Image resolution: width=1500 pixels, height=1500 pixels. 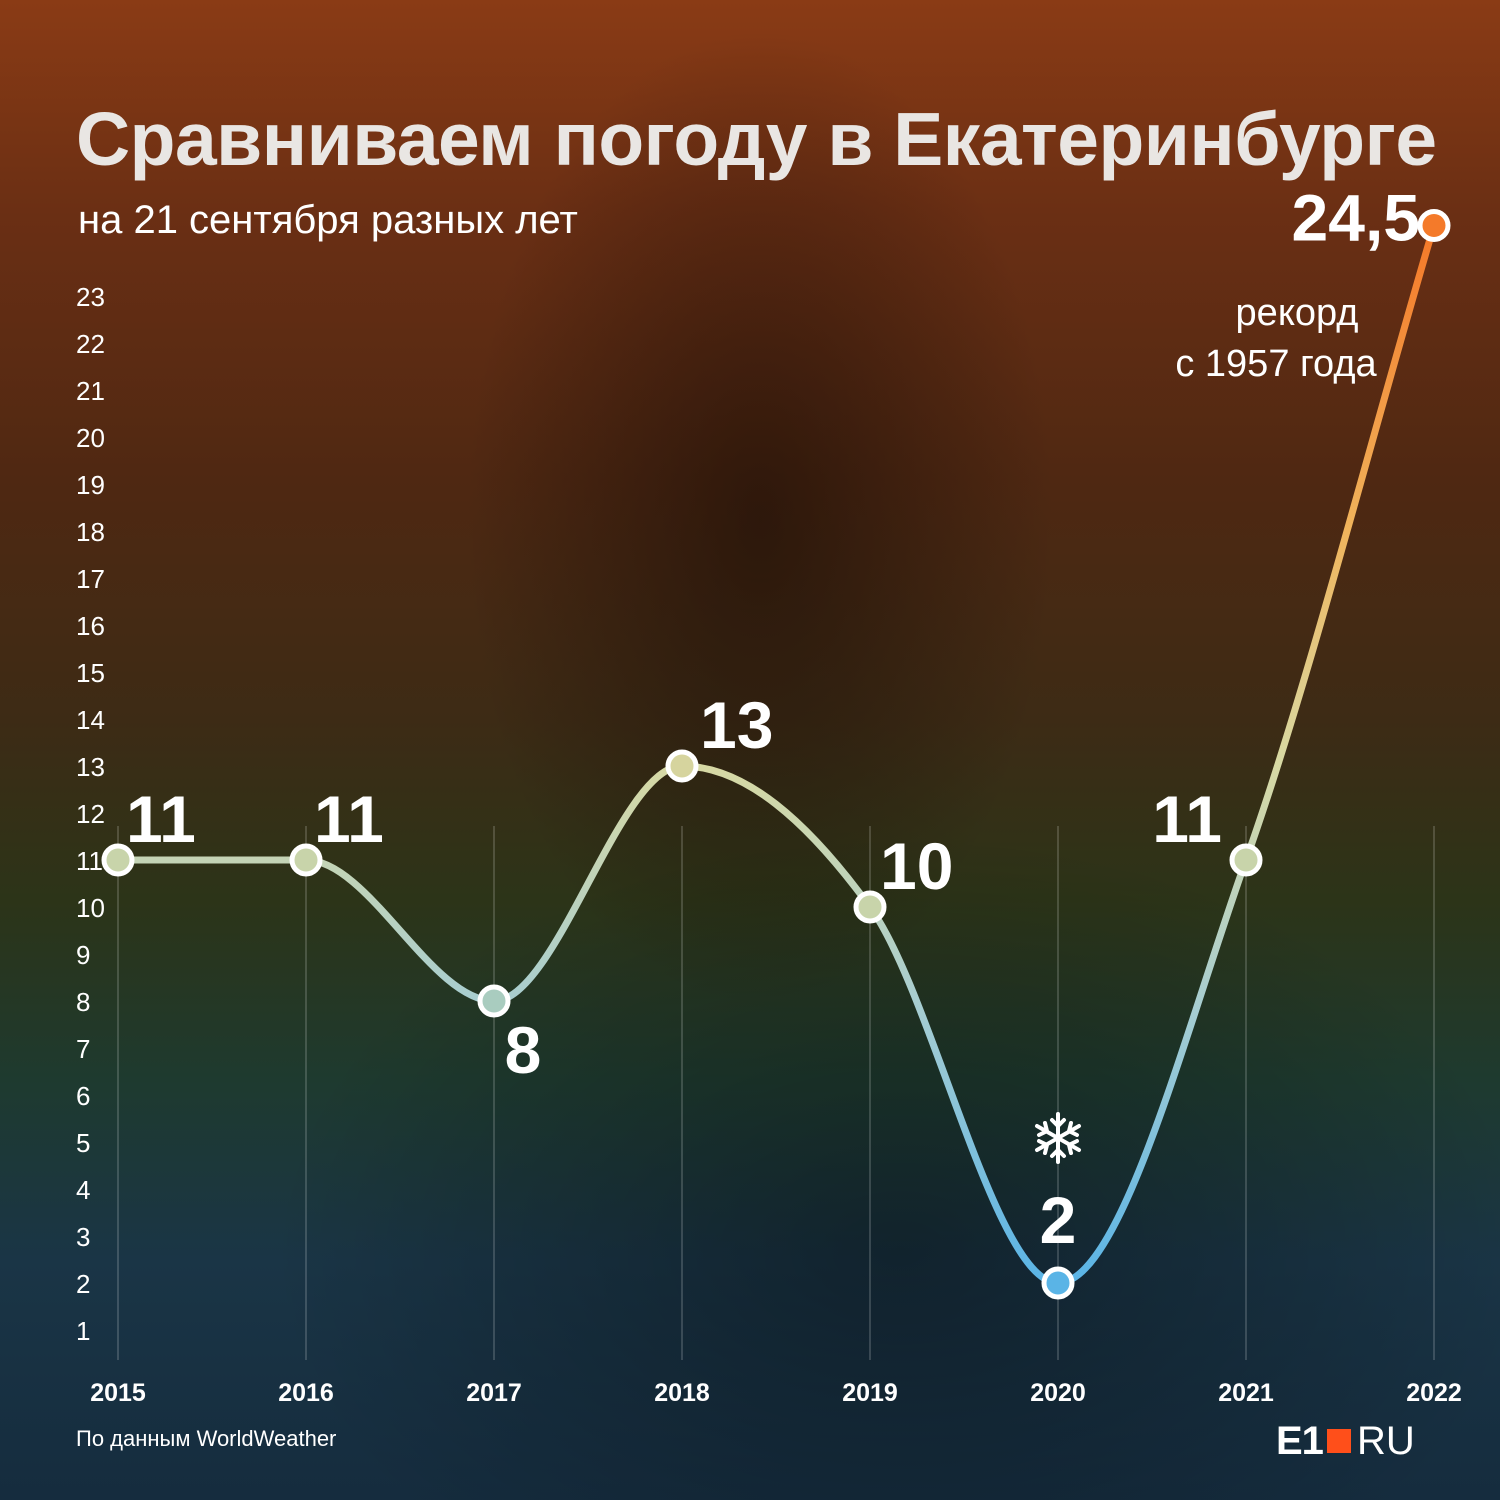 I want to click on data-point-2015, so click(x=118, y=860).